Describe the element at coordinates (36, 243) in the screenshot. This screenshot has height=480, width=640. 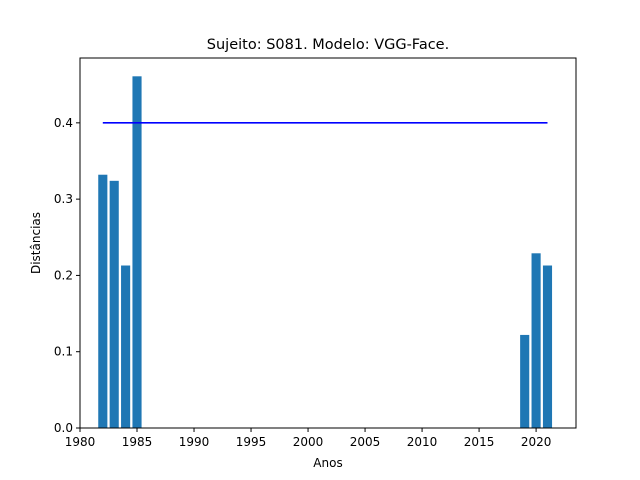
I see `y-axis-label: Distâncias` at that location.